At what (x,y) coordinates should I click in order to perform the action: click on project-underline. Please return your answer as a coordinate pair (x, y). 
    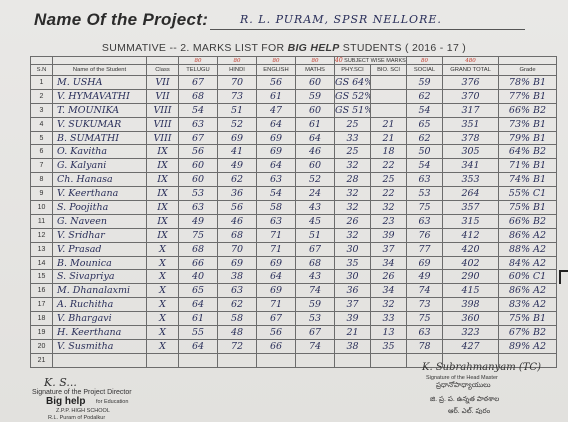
    Looking at the image, I should click on (367, 29).